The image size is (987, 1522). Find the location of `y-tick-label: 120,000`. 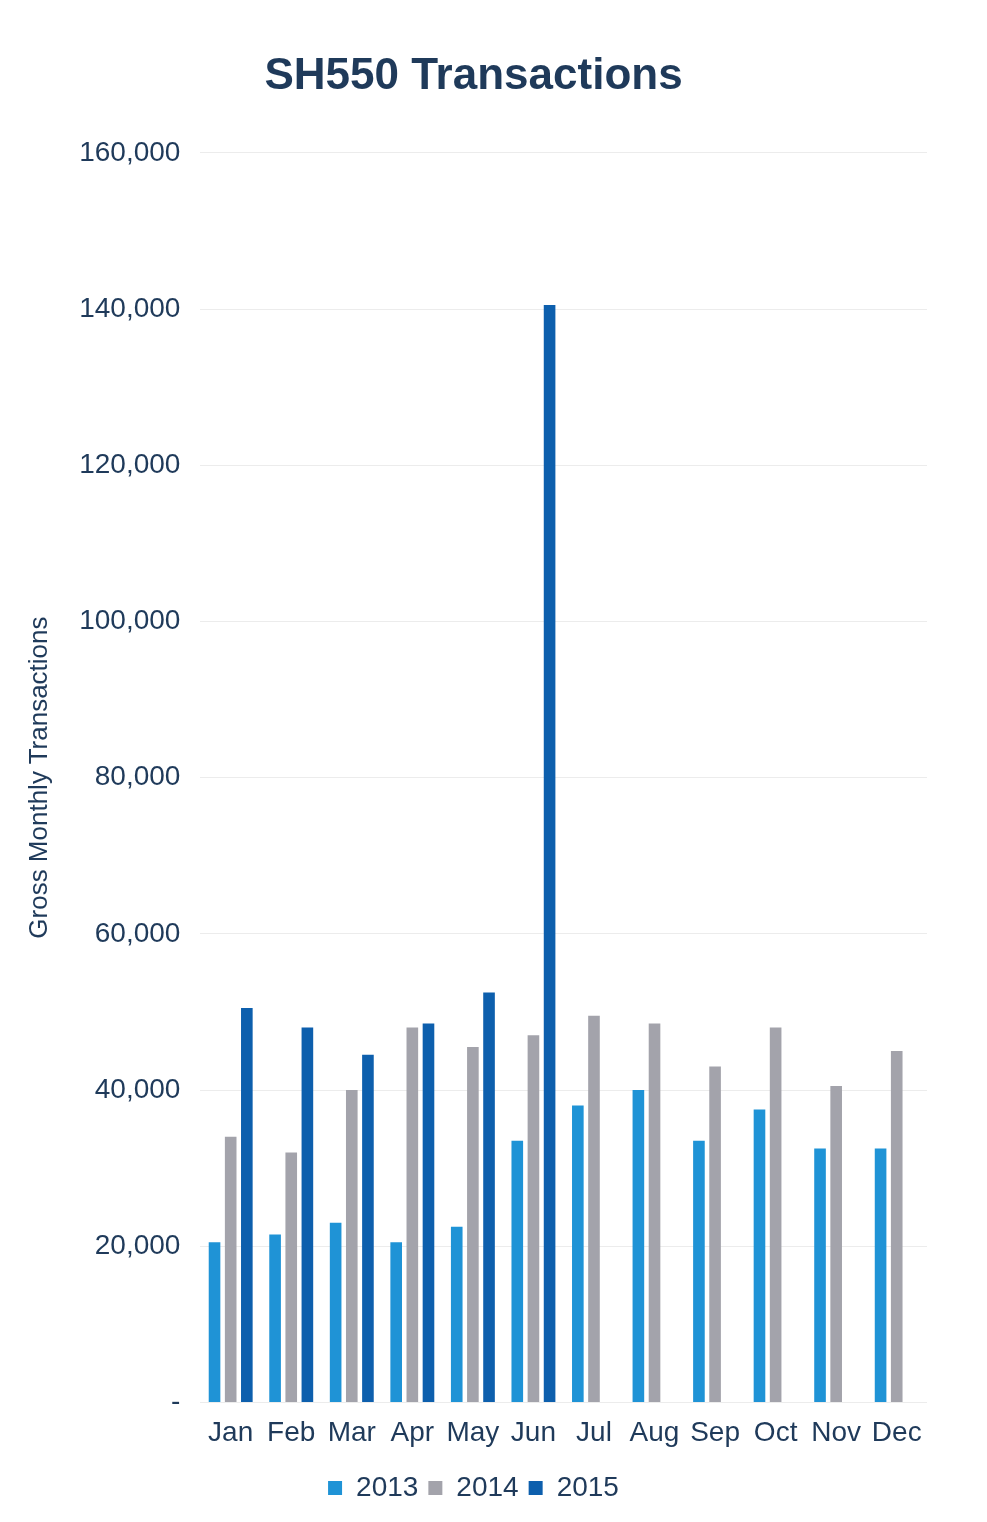

y-tick-label: 120,000 is located at coordinates (130, 463).